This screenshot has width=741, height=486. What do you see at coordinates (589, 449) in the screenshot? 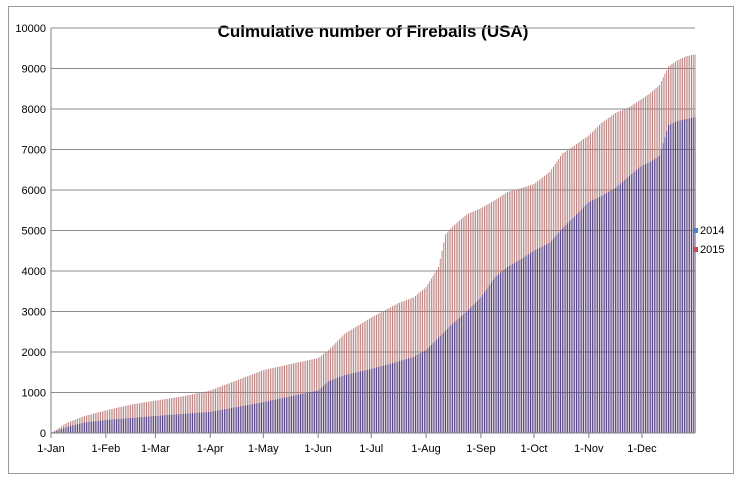
I see `x-tick-label: 1-Nov` at bounding box center [589, 449].